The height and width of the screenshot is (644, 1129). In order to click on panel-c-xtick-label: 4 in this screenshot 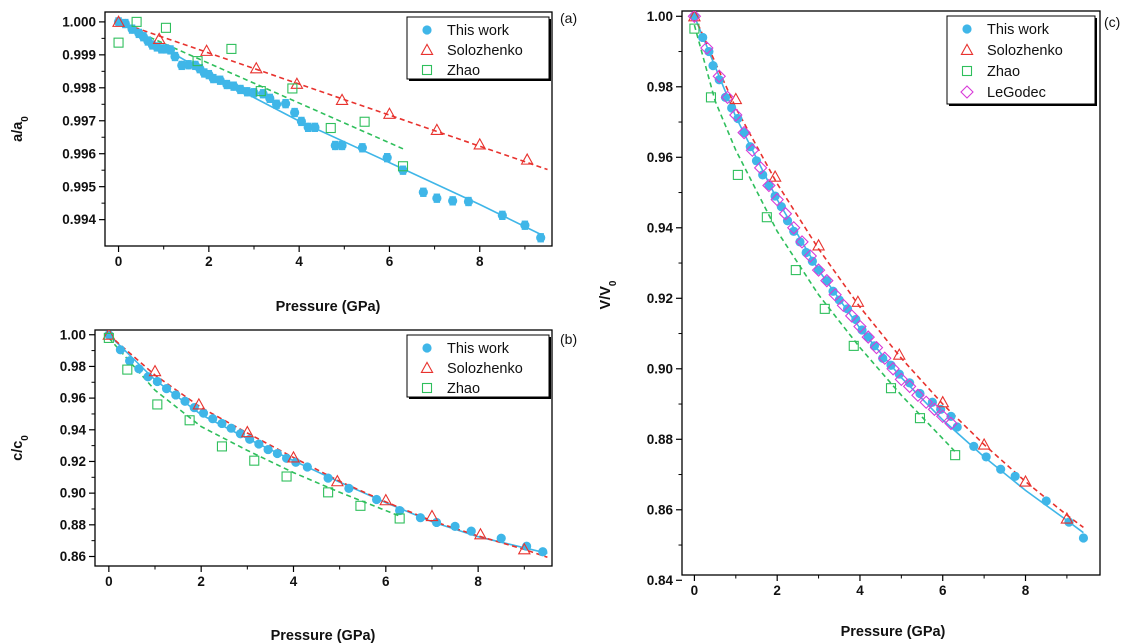, I will do `click(860, 590)`.